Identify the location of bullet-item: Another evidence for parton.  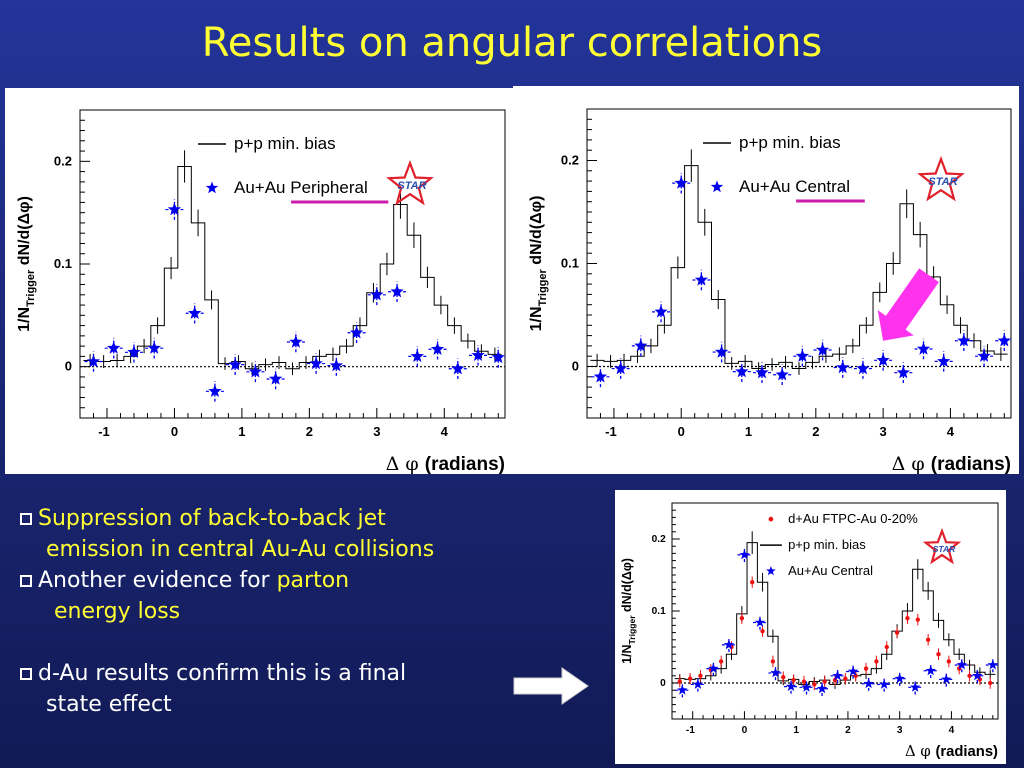
(270, 580).